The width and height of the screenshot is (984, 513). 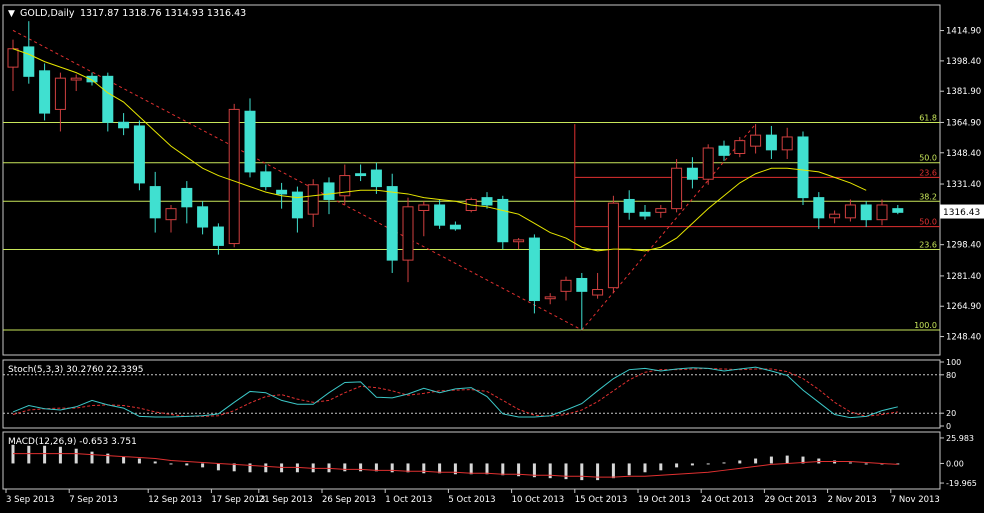 I want to click on chart-menu-arrow-icon: ▼, so click(x=11, y=14).